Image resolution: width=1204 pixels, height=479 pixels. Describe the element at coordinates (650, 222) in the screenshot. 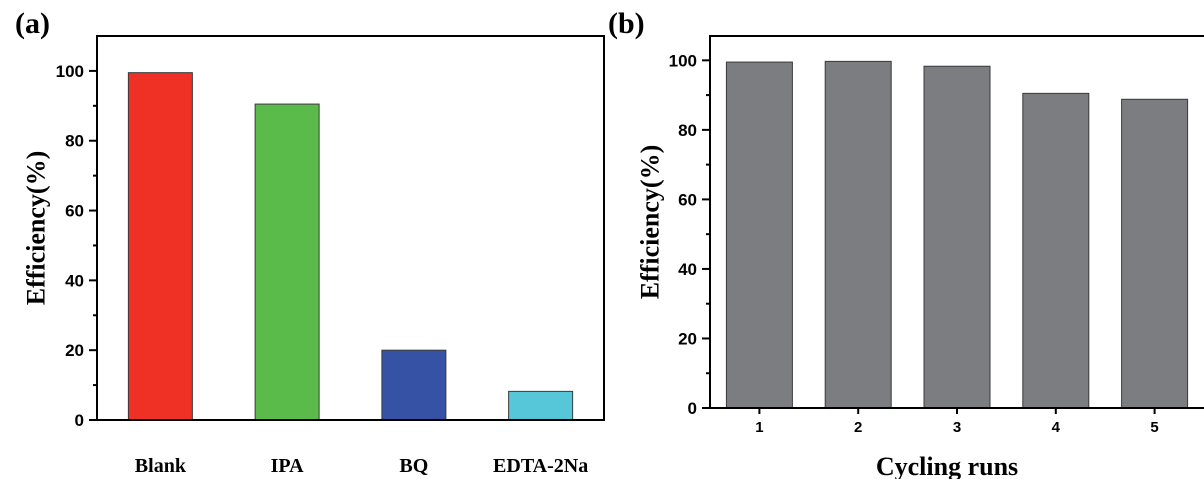

I see `y-axis-label-b: Efficiency(%)` at that location.